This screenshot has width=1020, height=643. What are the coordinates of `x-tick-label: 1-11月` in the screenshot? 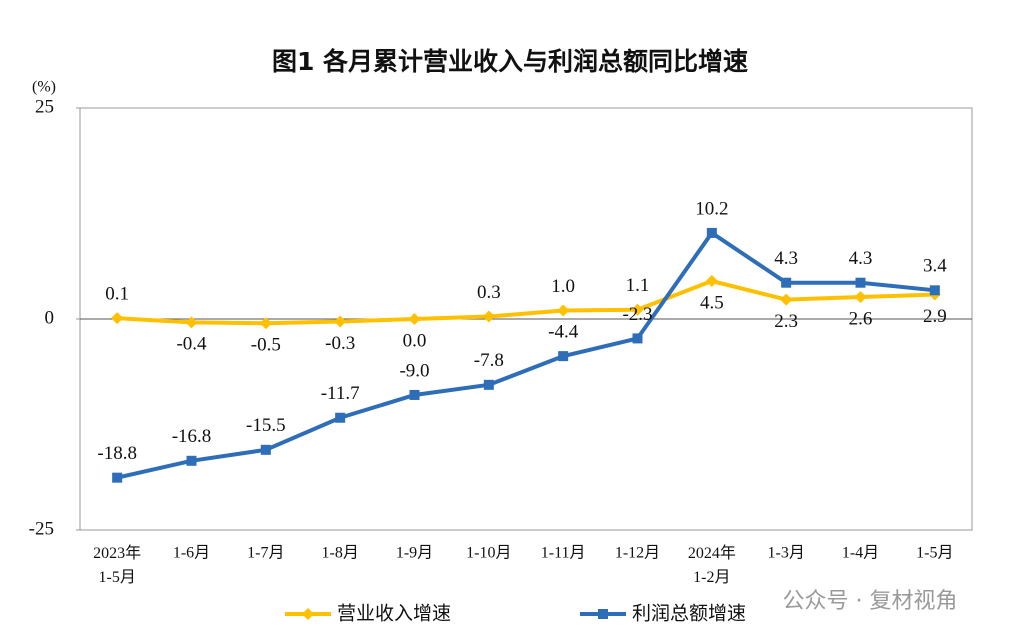 It's located at (563, 553).